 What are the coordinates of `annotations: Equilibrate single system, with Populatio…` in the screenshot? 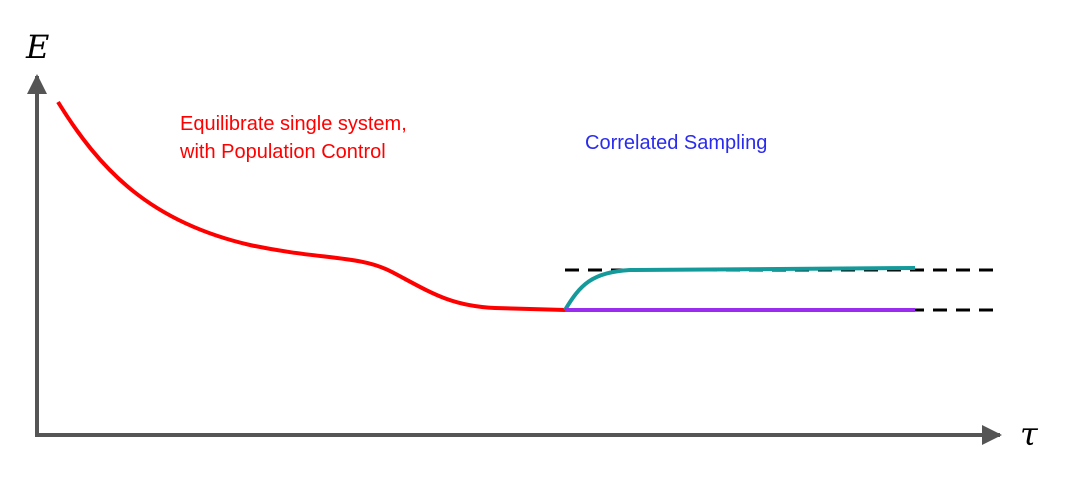 It's located at (473, 138).